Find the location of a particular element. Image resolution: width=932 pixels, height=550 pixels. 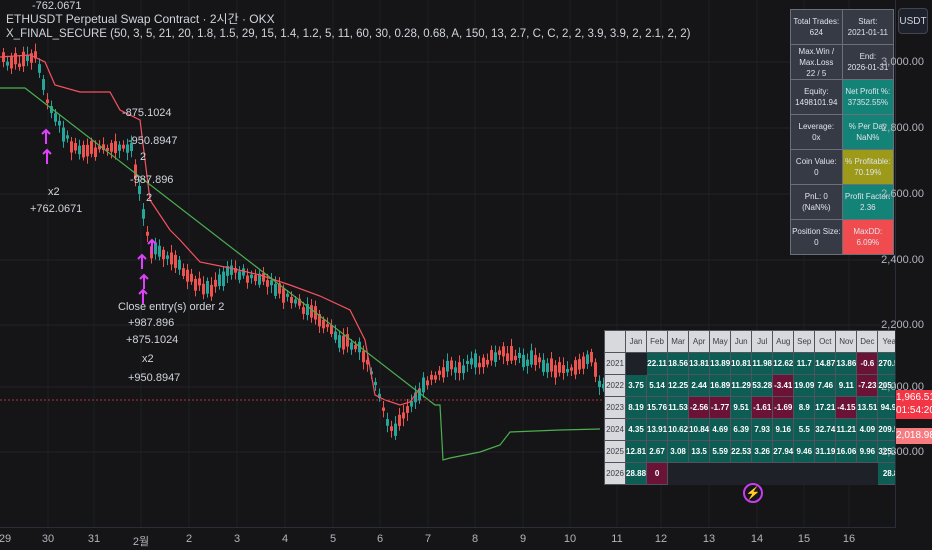

stat-position-size: Position Size: 0 is located at coordinates (816, 237).